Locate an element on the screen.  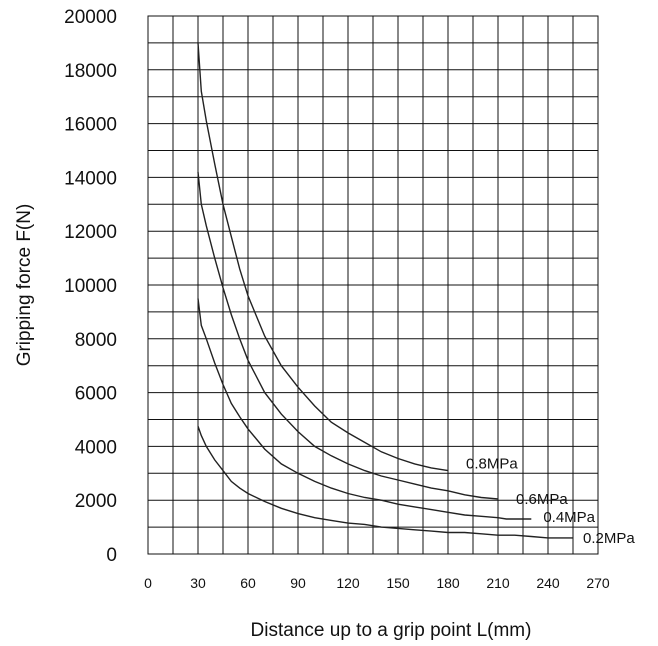
x-tick-label: 270 is located at coordinates (598, 583).